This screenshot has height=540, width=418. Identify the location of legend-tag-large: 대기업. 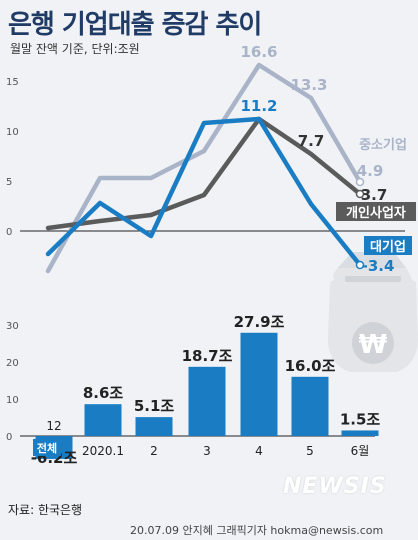
(388, 247).